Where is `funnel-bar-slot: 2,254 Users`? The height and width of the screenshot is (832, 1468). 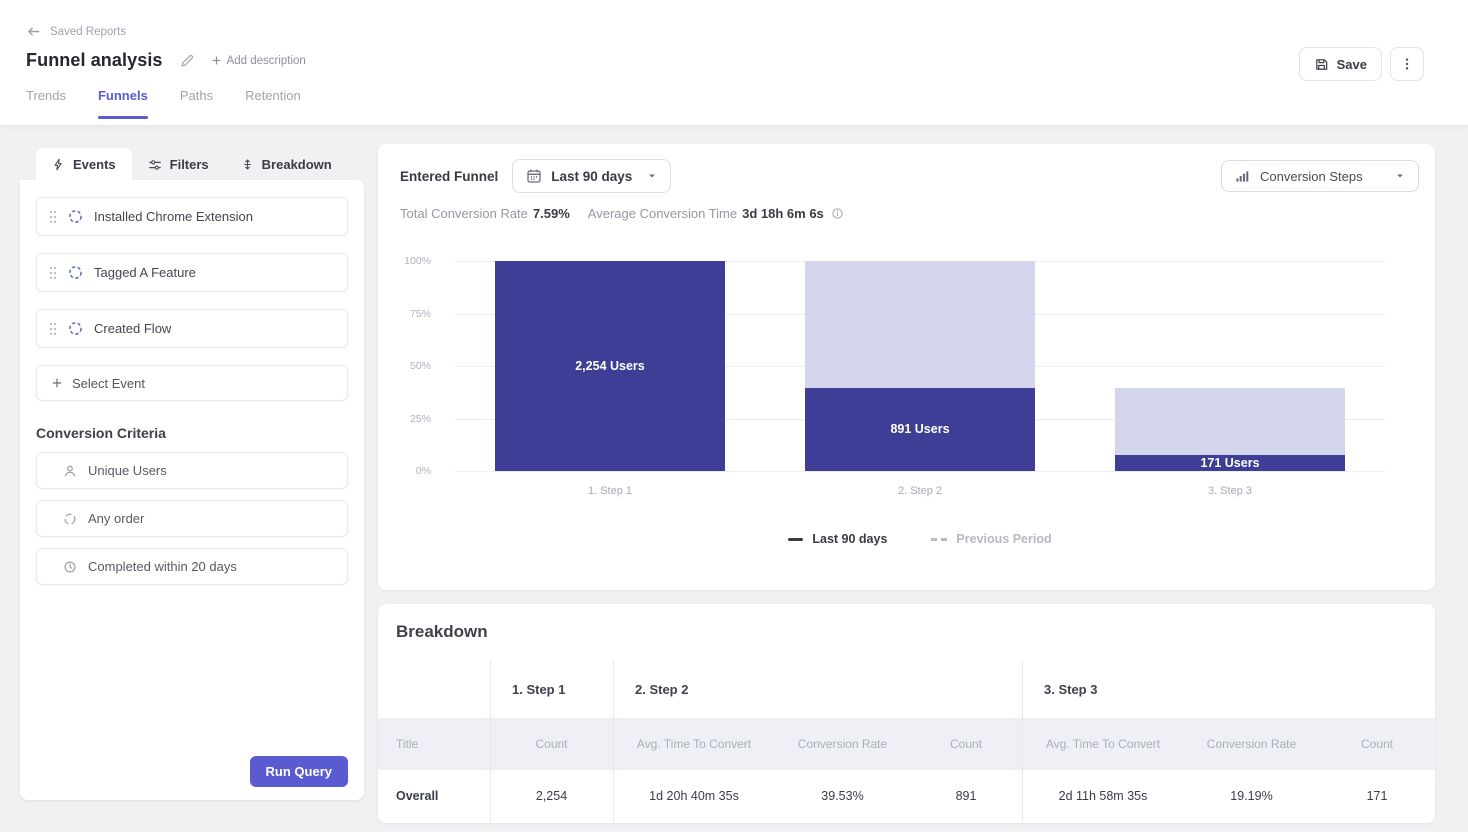 funnel-bar-slot: 2,254 Users is located at coordinates (610, 366).